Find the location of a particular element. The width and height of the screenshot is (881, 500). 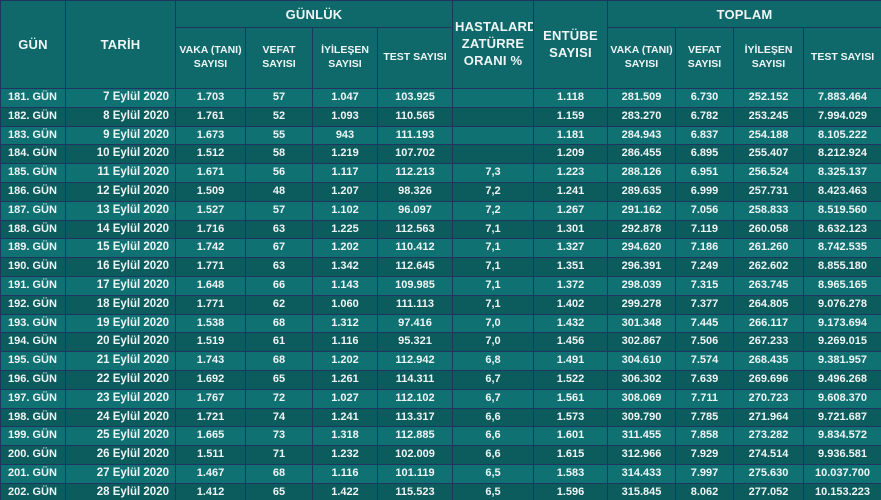

cell-entube: 1.522 is located at coordinates (570, 379).